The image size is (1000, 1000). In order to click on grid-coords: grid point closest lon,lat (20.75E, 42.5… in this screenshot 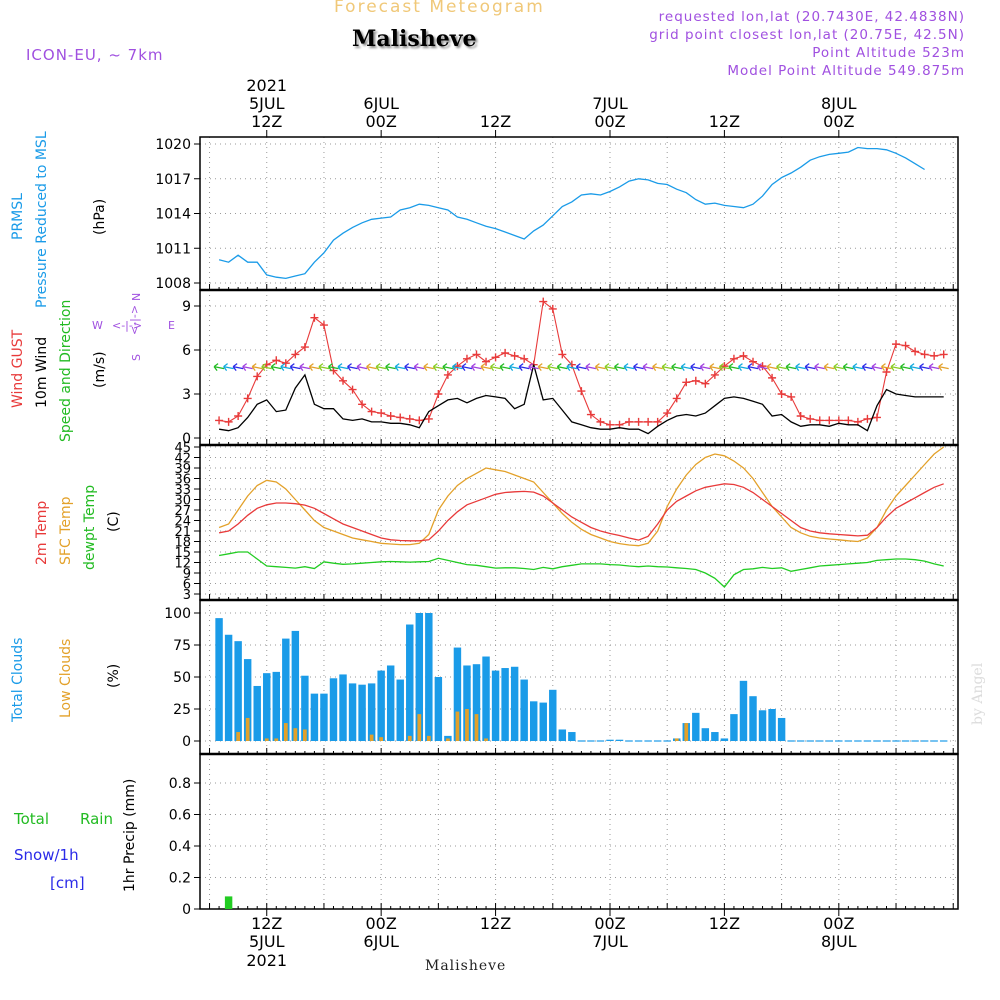, I will do `click(807, 35)`.